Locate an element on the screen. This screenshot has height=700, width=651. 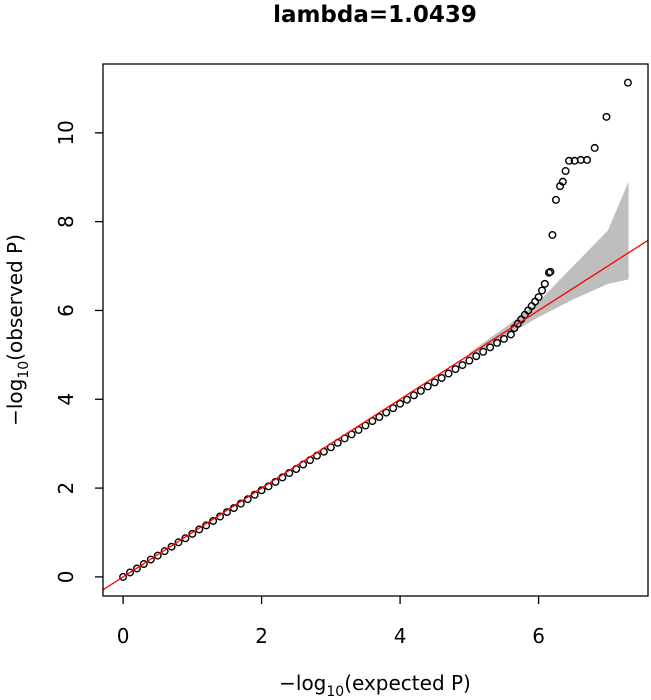
x-tick-label: 6 is located at coordinates (538, 636).